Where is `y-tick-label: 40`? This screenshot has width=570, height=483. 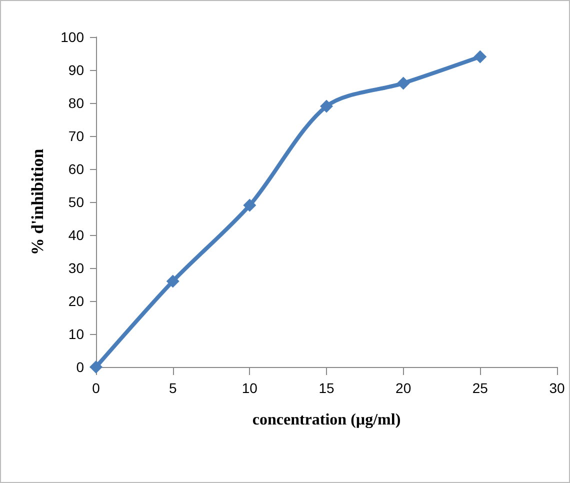
y-tick-label: 40 is located at coordinates (76, 235).